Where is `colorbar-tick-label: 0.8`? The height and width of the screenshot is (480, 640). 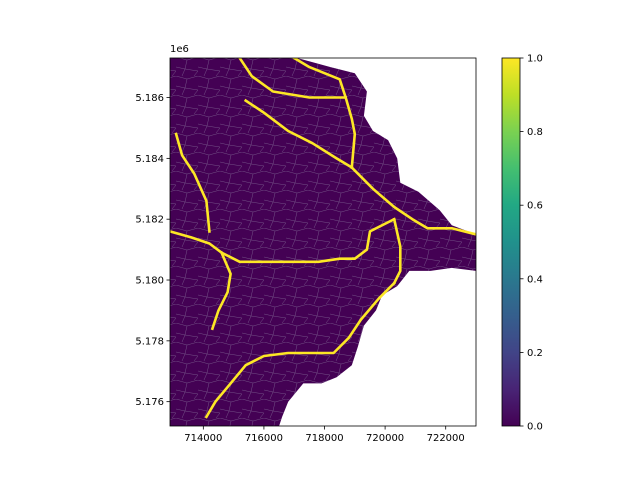
colorbar-tick-label: 0.8 is located at coordinates (535, 132).